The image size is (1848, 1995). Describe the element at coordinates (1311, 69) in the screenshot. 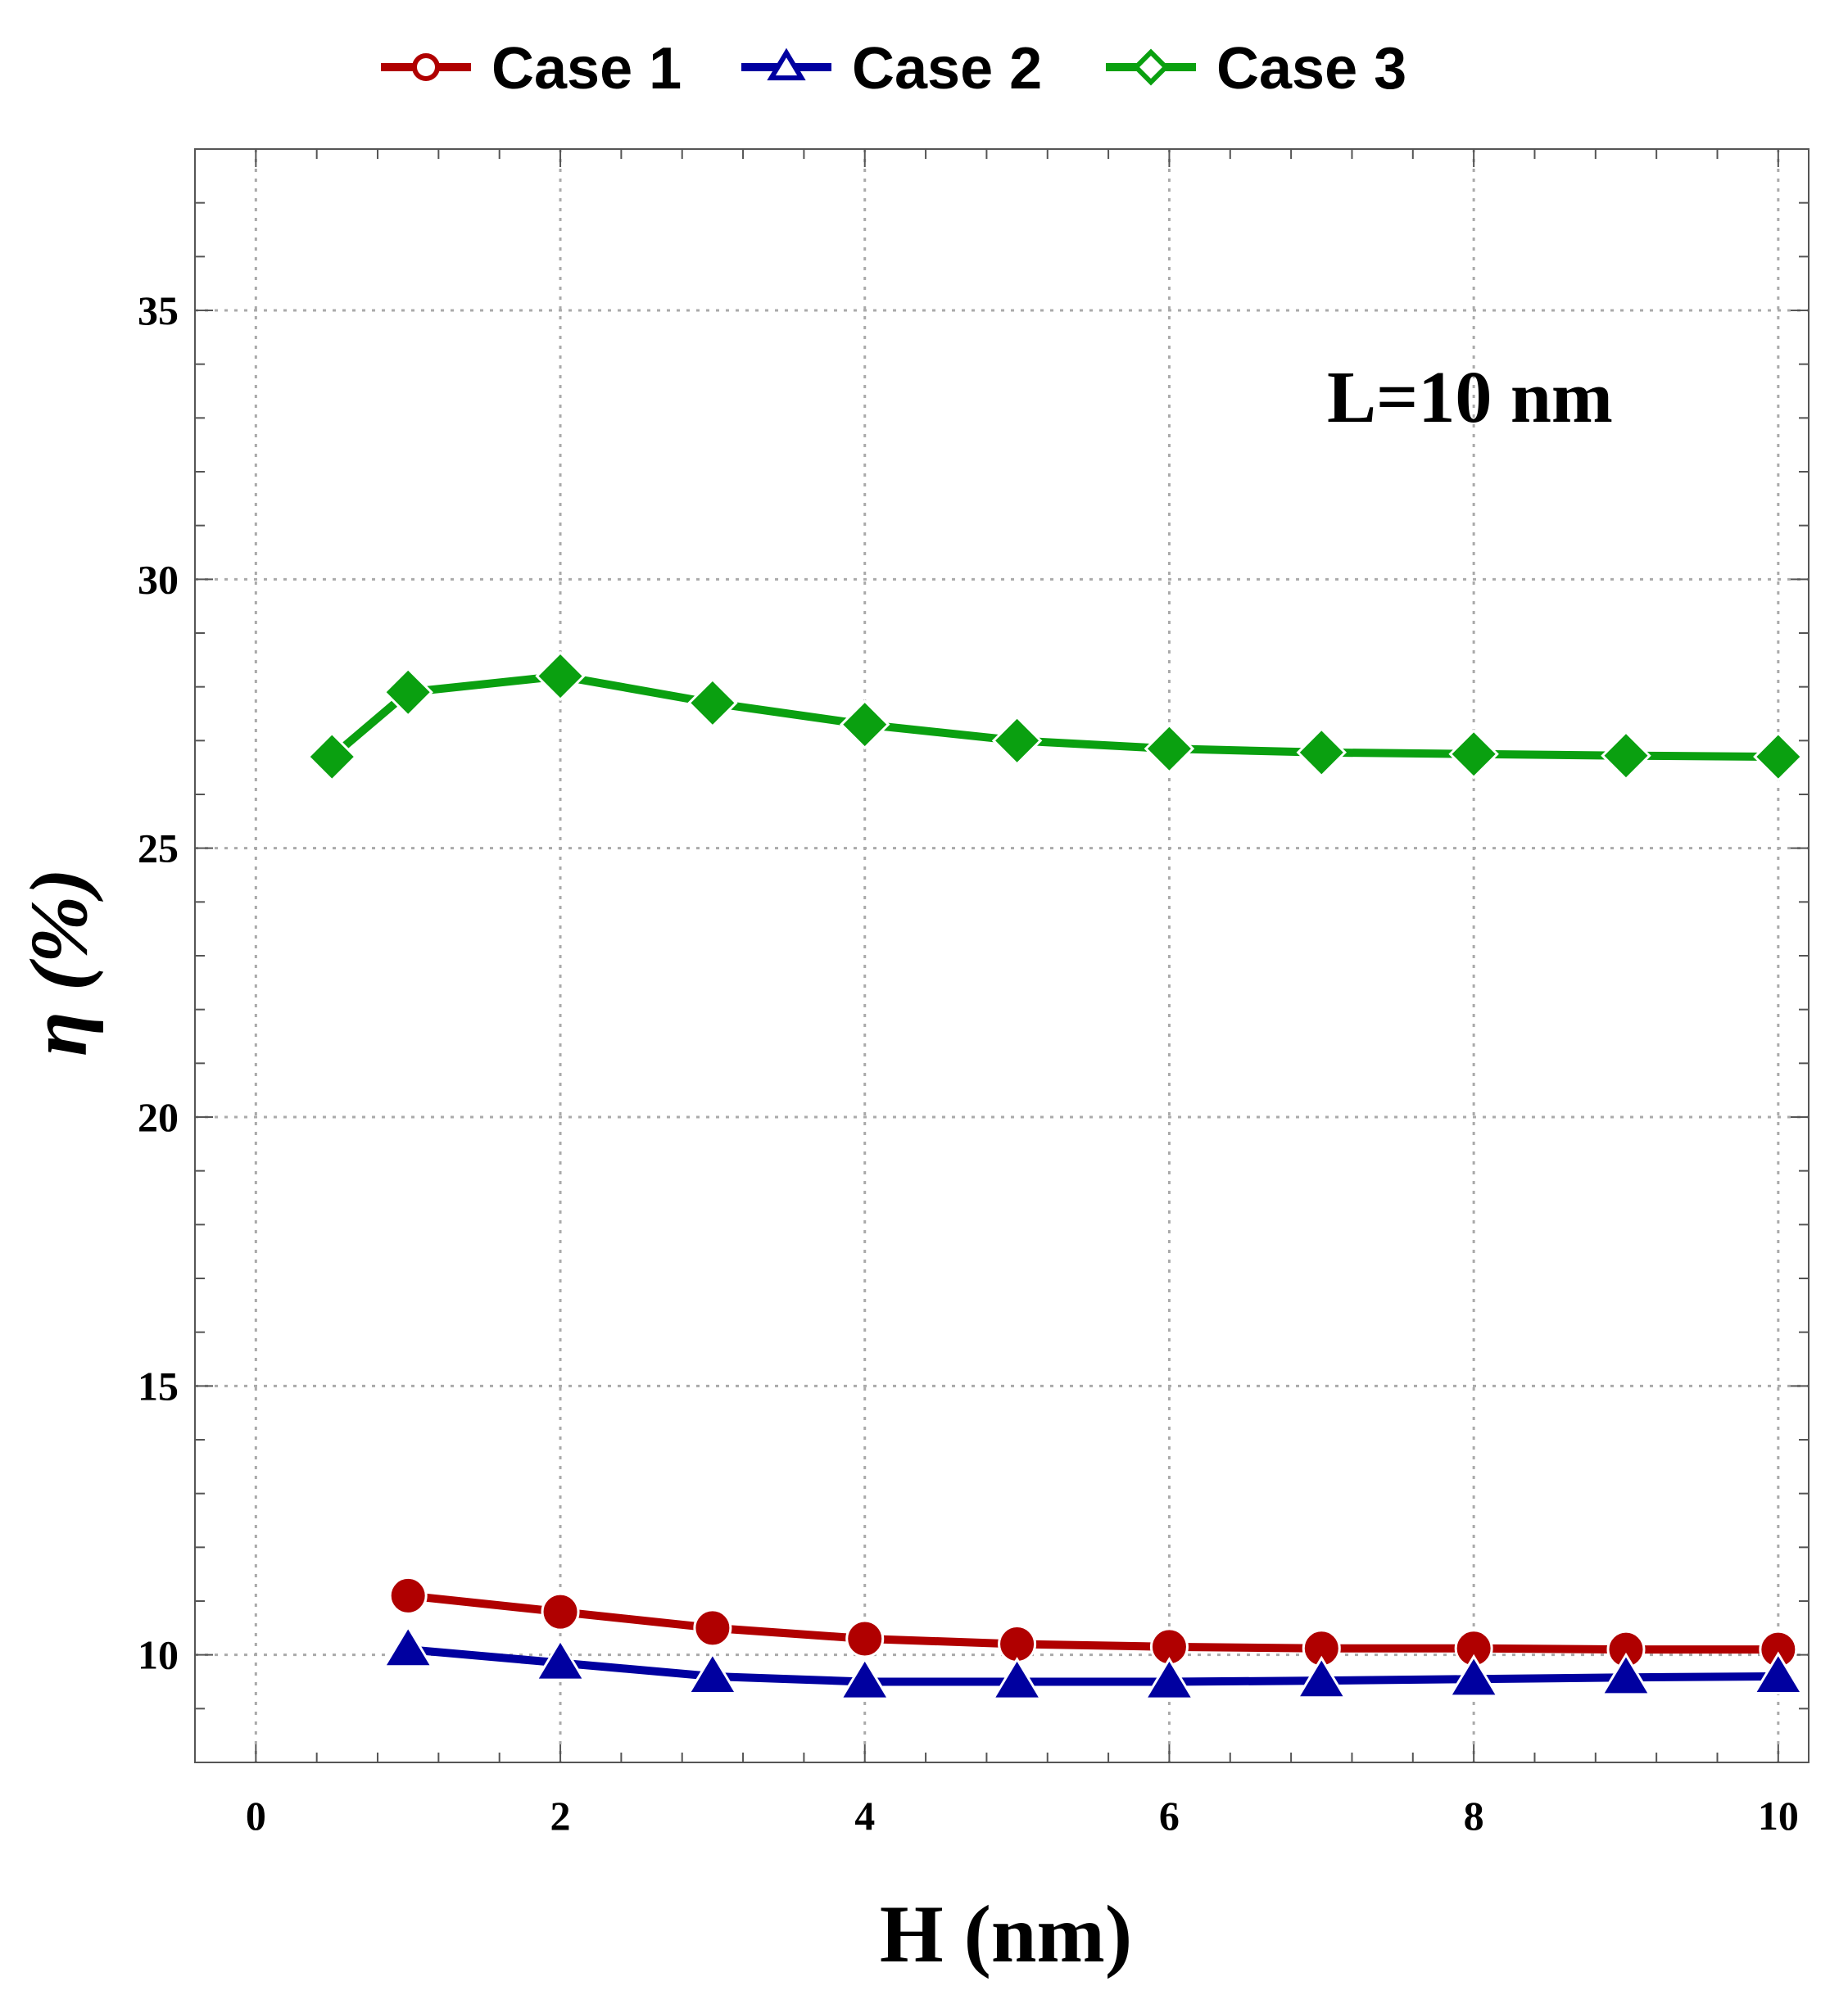

I see `legend-label: Case 3` at that location.